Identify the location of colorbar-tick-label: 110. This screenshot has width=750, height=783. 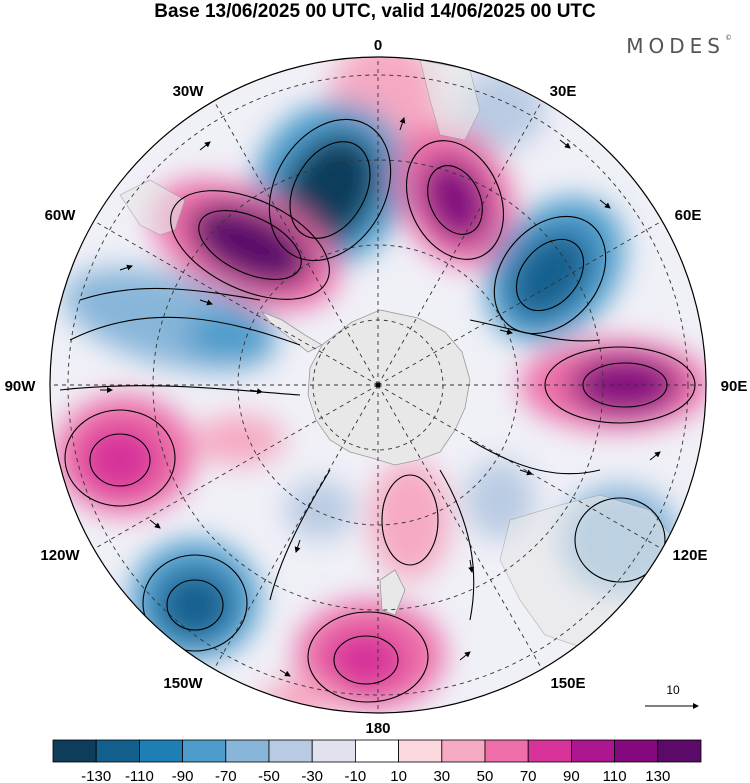
(615, 775).